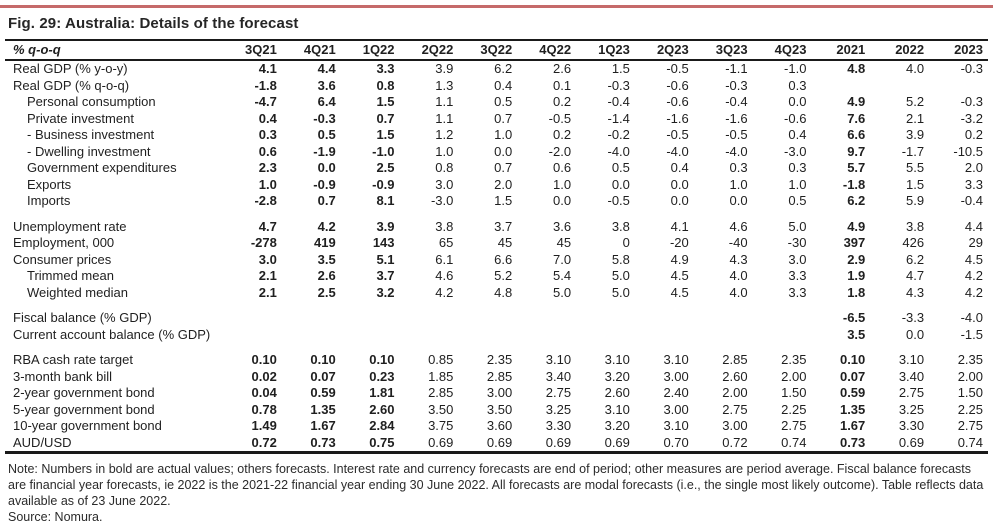 The height and width of the screenshot is (531, 993). Describe the element at coordinates (677, 118) in the screenshot. I see `data-cell: -1.6` at that location.